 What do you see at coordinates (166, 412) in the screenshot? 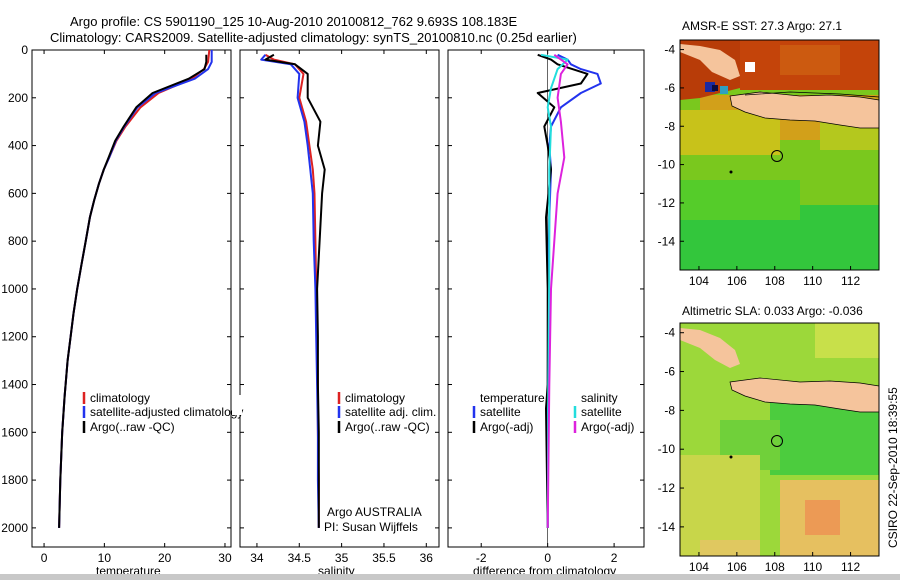
I see `legend-label-satellite: satellite-adjusted climatology` at bounding box center [166, 412].